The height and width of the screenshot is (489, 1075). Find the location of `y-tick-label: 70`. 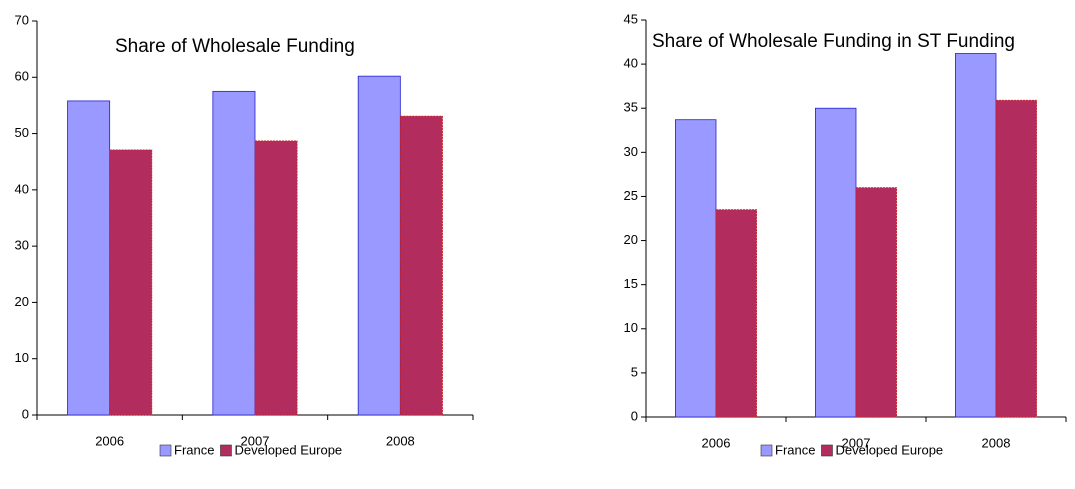

y-tick-label: 70 is located at coordinates (22, 19).